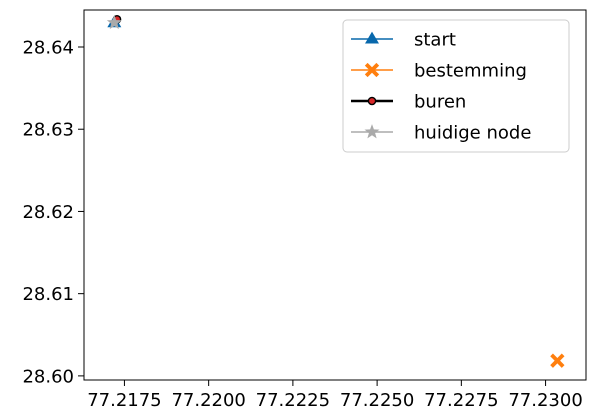 This screenshot has height=419, width=596. I want to click on x-tick-label: 77.2275, so click(461, 400).